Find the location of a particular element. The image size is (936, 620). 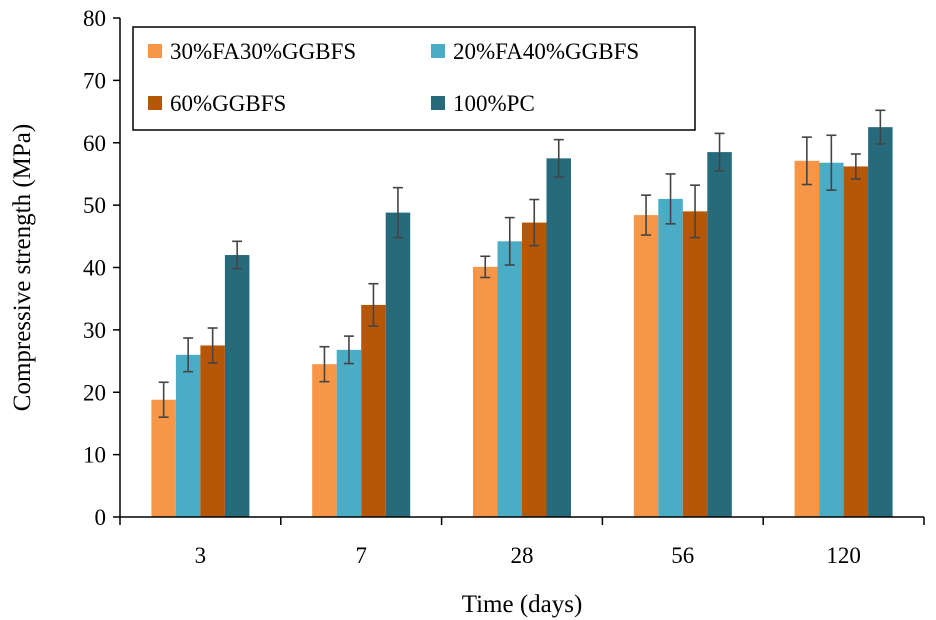

y-axis-title: Compressive strength (MPa) is located at coordinates (22, 267).